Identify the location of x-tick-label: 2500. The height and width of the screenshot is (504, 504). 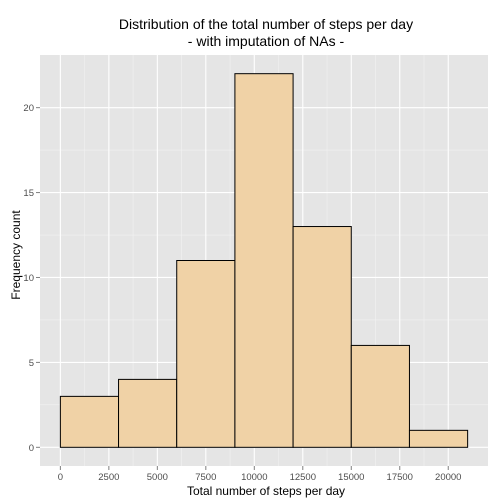
(108, 477).